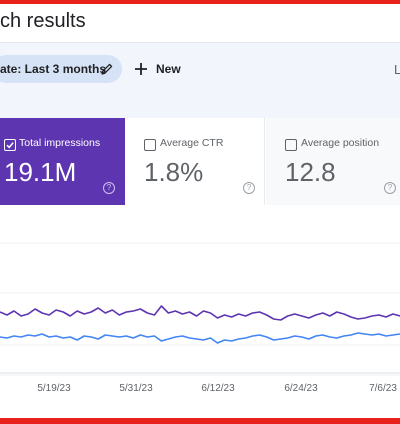  What do you see at coordinates (10, 145) in the screenshot?
I see `checkbox-checked-icon` at bounding box center [10, 145].